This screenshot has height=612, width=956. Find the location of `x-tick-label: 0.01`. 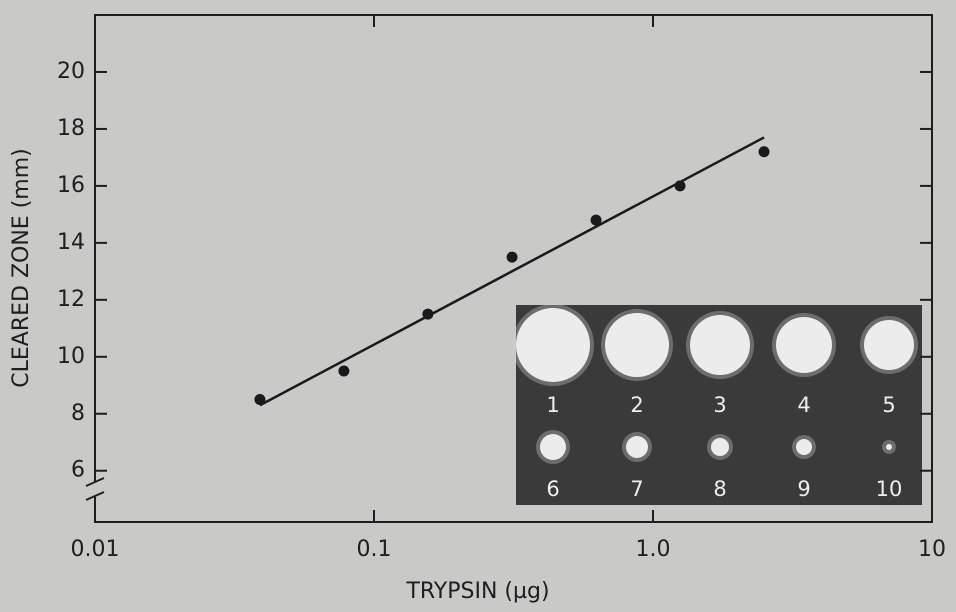

x-tick-label: 0.01 is located at coordinates (95, 549).